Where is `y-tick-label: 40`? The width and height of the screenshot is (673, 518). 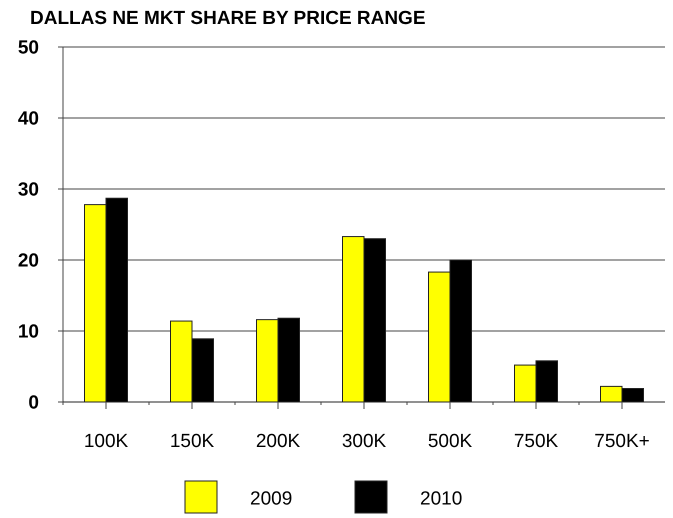
y-tick-label: 40 is located at coordinates (28, 119).